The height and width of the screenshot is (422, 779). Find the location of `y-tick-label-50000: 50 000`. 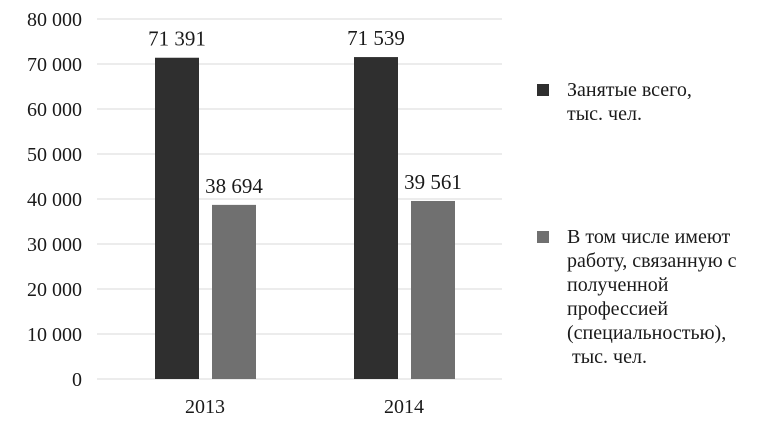

y-tick-label-50000: 50 000 is located at coordinates (54, 155).